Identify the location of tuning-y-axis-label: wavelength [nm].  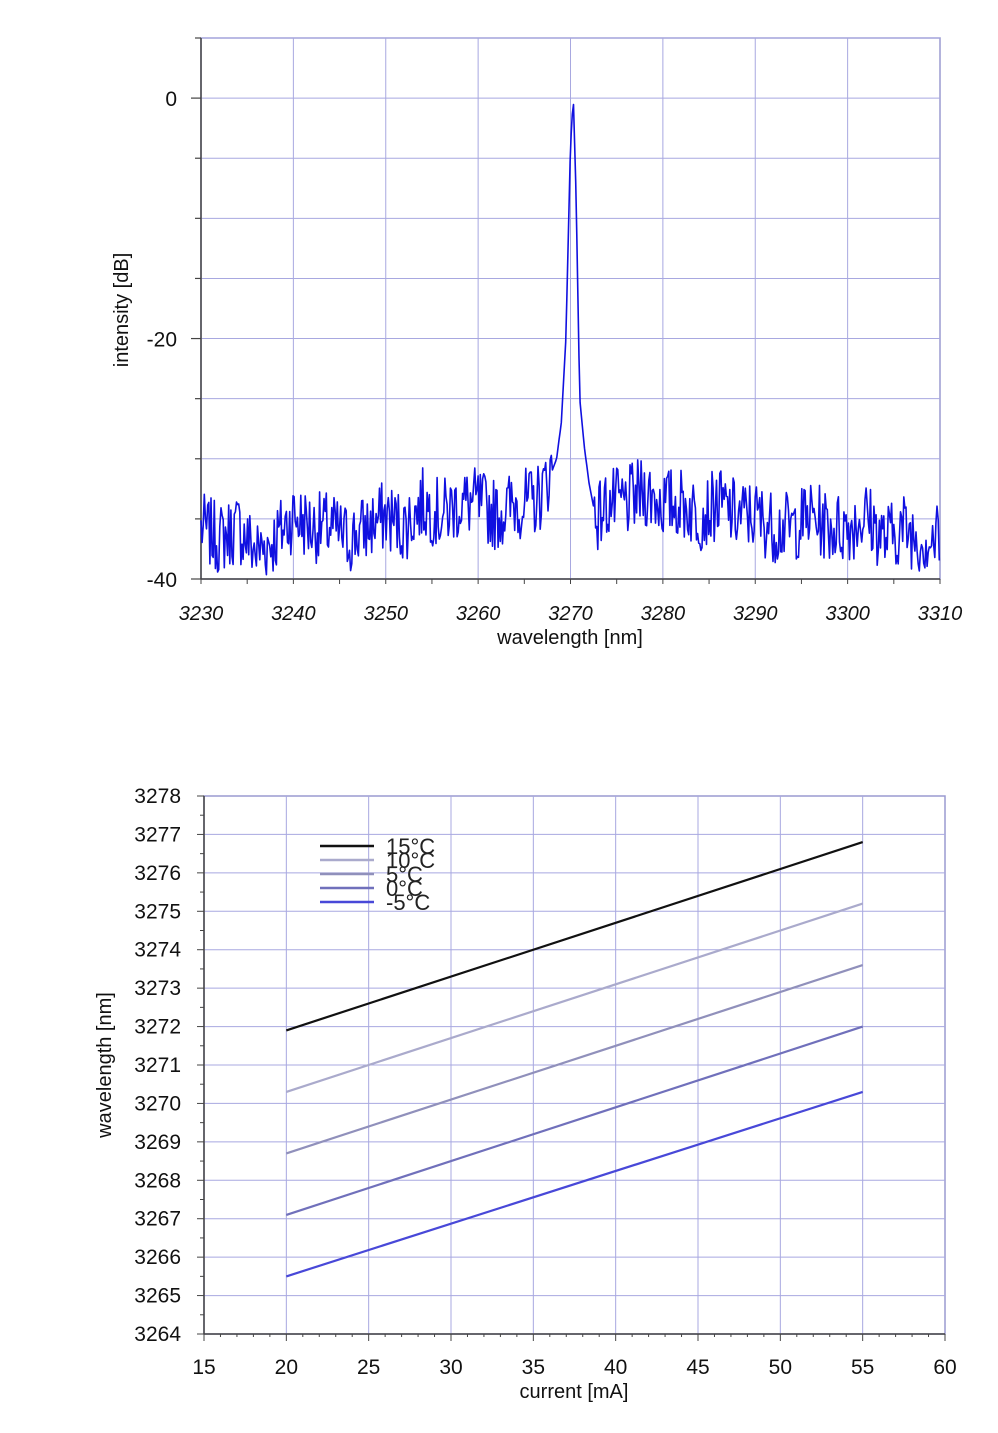
(105, 1065).